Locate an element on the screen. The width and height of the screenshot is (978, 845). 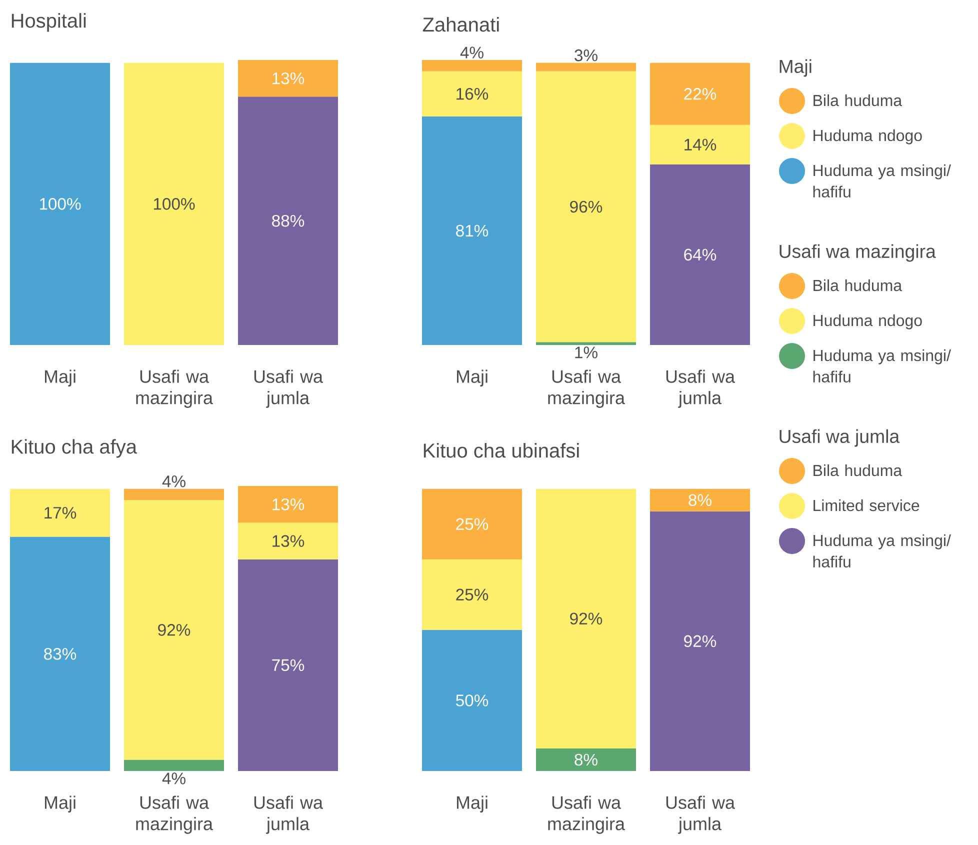
data-label: 16% is located at coordinates (472, 94).